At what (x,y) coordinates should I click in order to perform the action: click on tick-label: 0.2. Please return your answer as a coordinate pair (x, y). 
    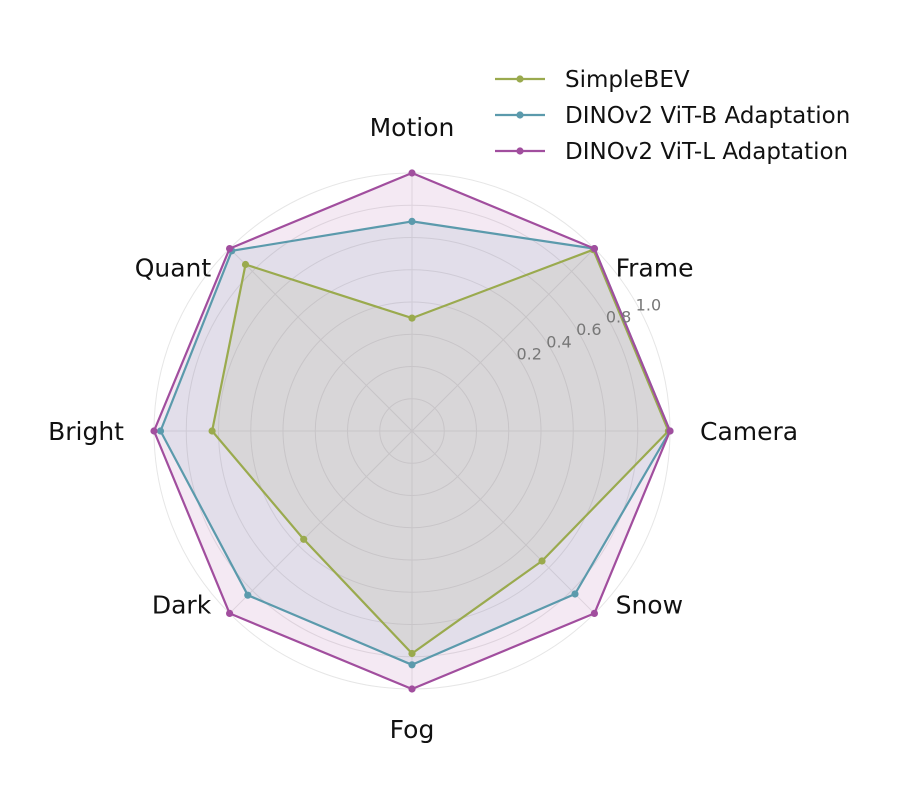
    Looking at the image, I should click on (528, 354).